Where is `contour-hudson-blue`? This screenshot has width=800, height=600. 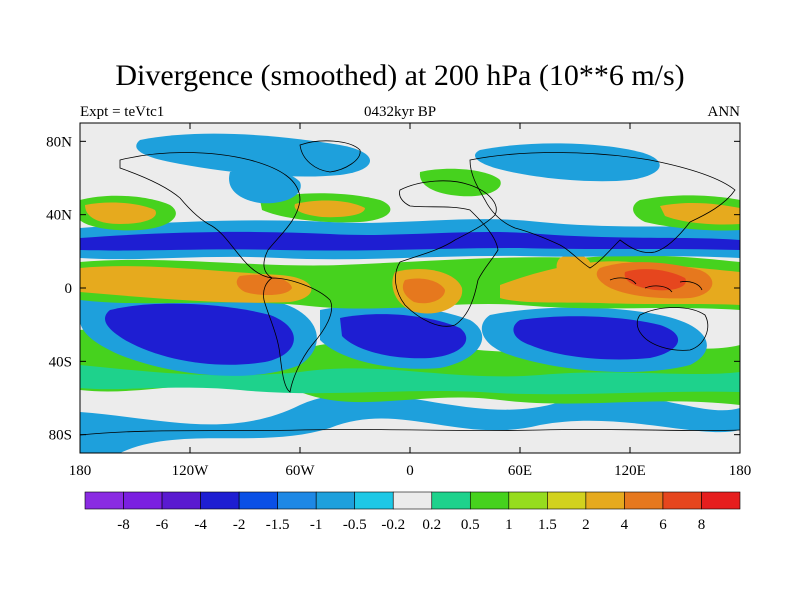
contour-hudson-blue is located at coordinates (265, 186).